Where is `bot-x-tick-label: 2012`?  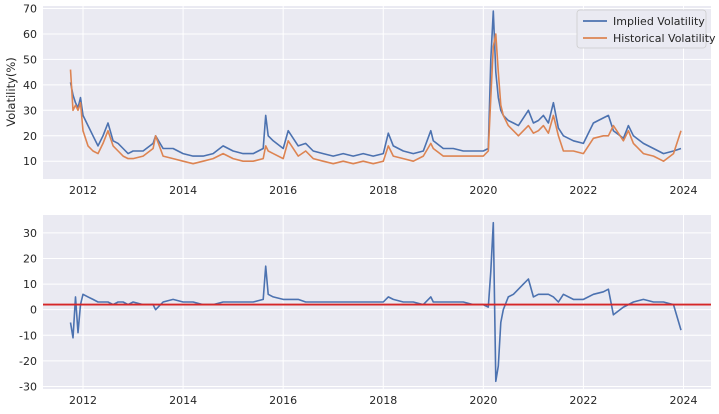 bot-x-tick-label: 2012 is located at coordinates (83, 400).